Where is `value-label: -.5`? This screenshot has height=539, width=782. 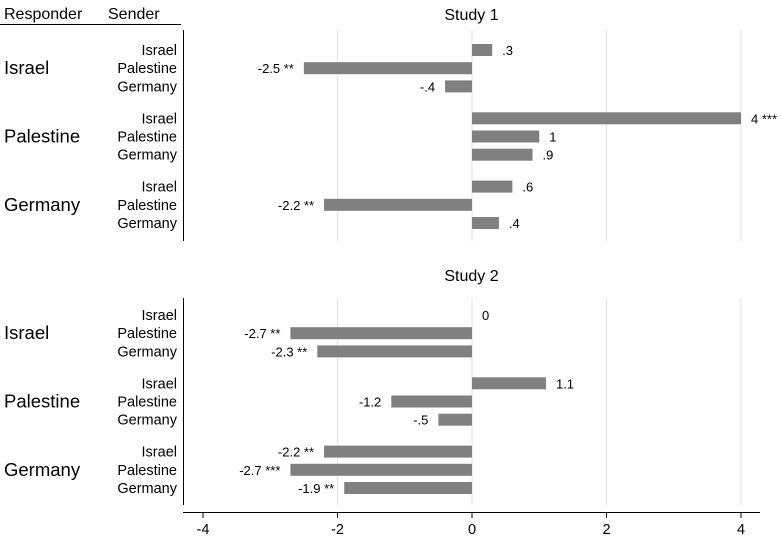 value-label: -.5 is located at coordinates (420, 420).